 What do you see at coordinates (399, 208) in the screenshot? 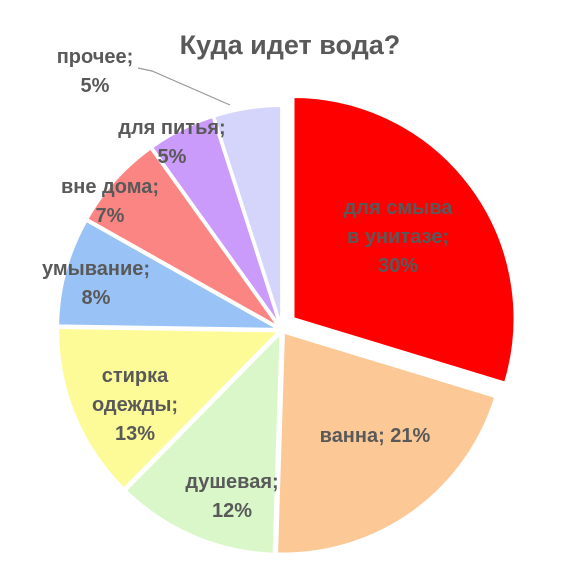
I see `slice-label-line: для смыва` at bounding box center [399, 208].